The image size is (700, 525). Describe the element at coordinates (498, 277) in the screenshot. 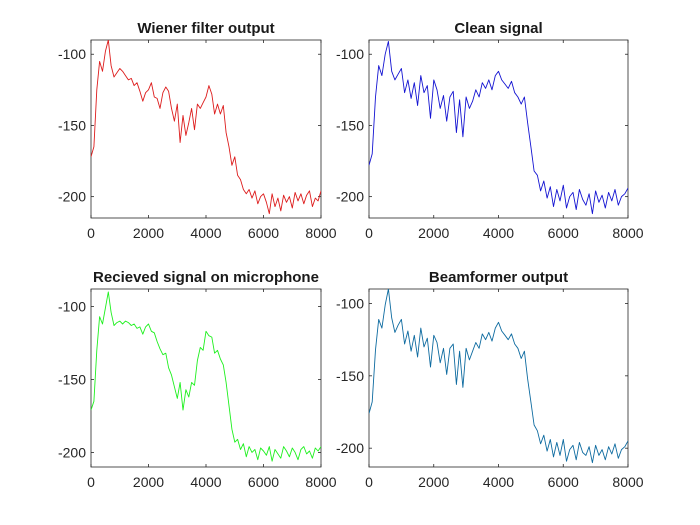

I see `plot-title: Beamformer output` at that location.